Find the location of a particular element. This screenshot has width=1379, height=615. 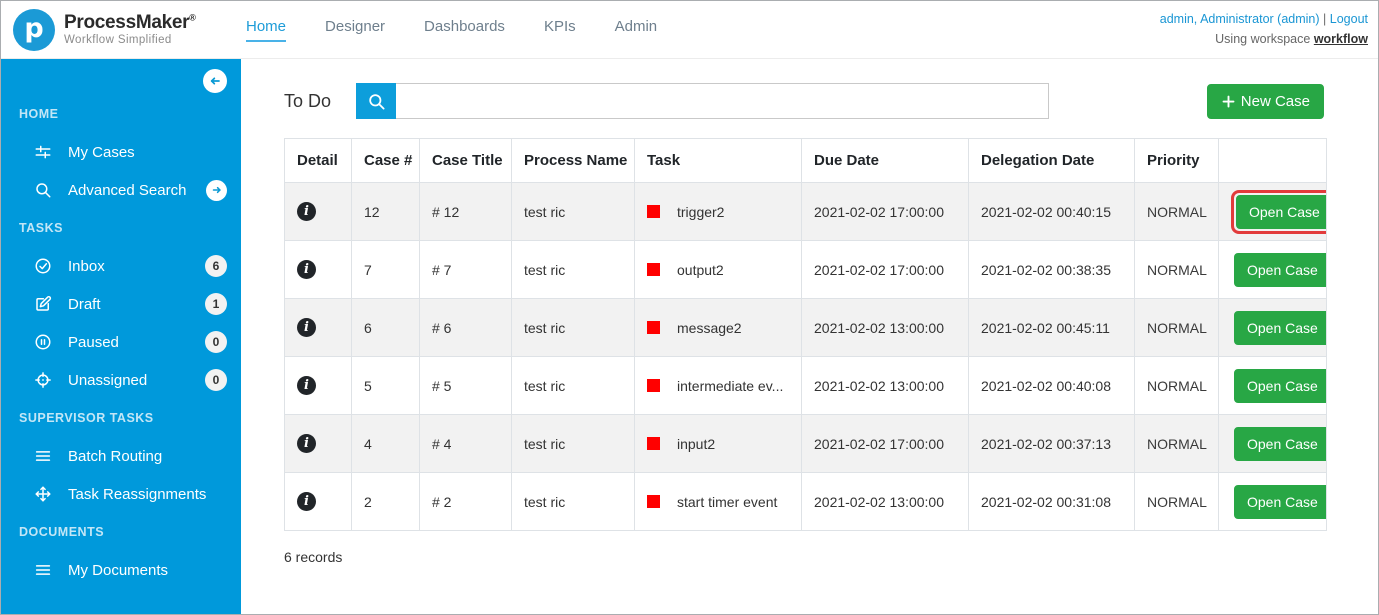

nav-kpis: KPIs is located at coordinates (559, 26).